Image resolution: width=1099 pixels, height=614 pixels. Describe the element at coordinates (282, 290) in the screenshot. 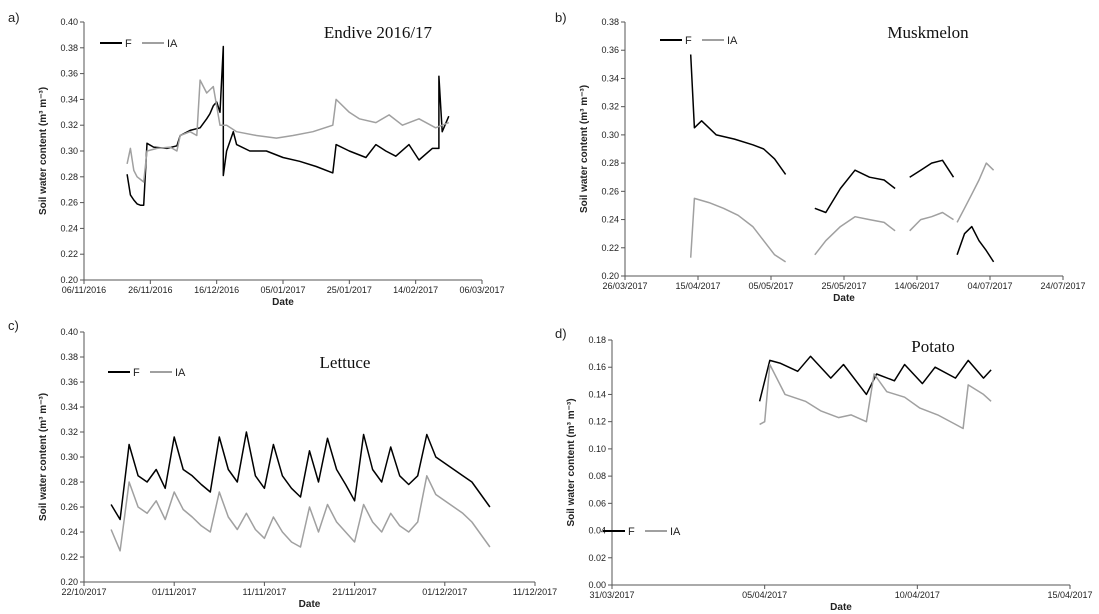

I see `x-tick-label: 05/01/2017` at that location.